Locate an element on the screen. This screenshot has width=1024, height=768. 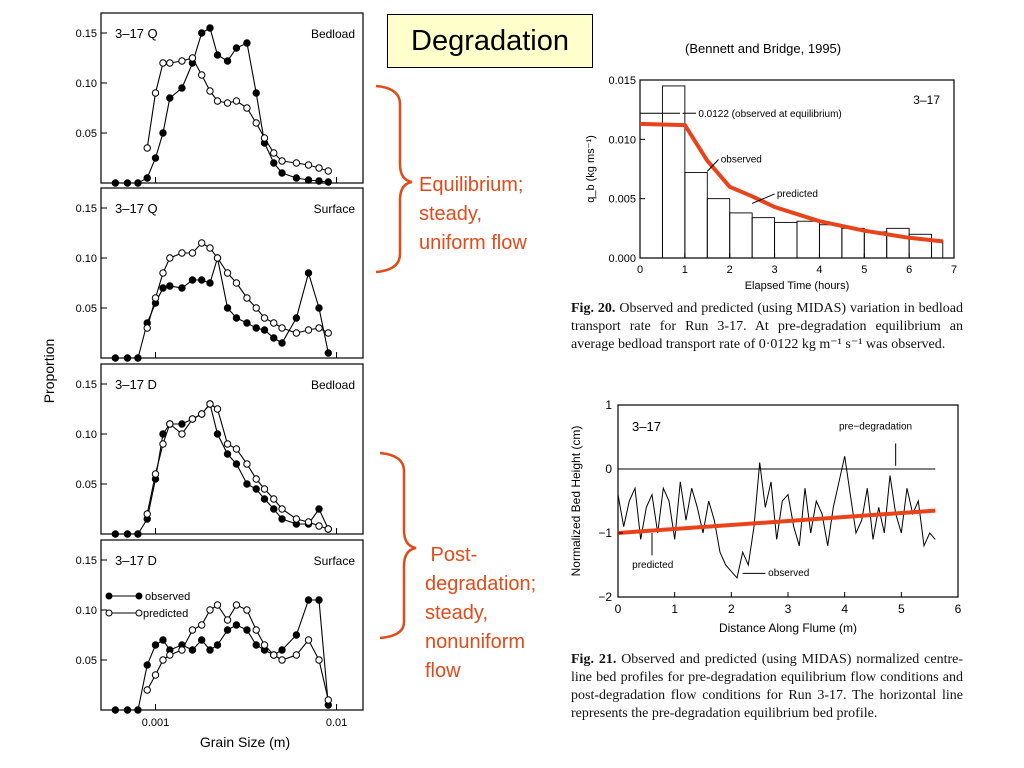
x-tick-label: 1 is located at coordinates (685, 270).